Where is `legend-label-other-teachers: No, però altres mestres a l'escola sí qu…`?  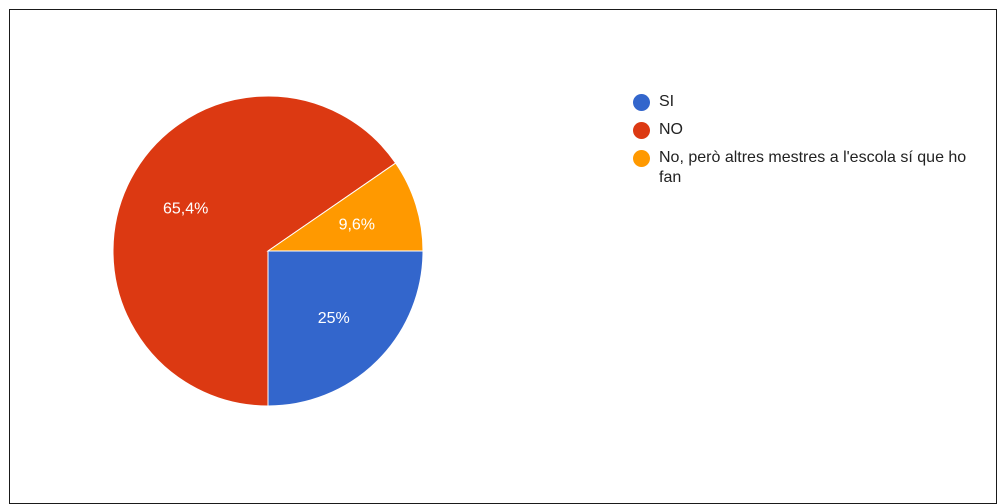 legend-label-other-teachers: No, però altres mestres a l'escola sí qu… is located at coordinates (813, 167).